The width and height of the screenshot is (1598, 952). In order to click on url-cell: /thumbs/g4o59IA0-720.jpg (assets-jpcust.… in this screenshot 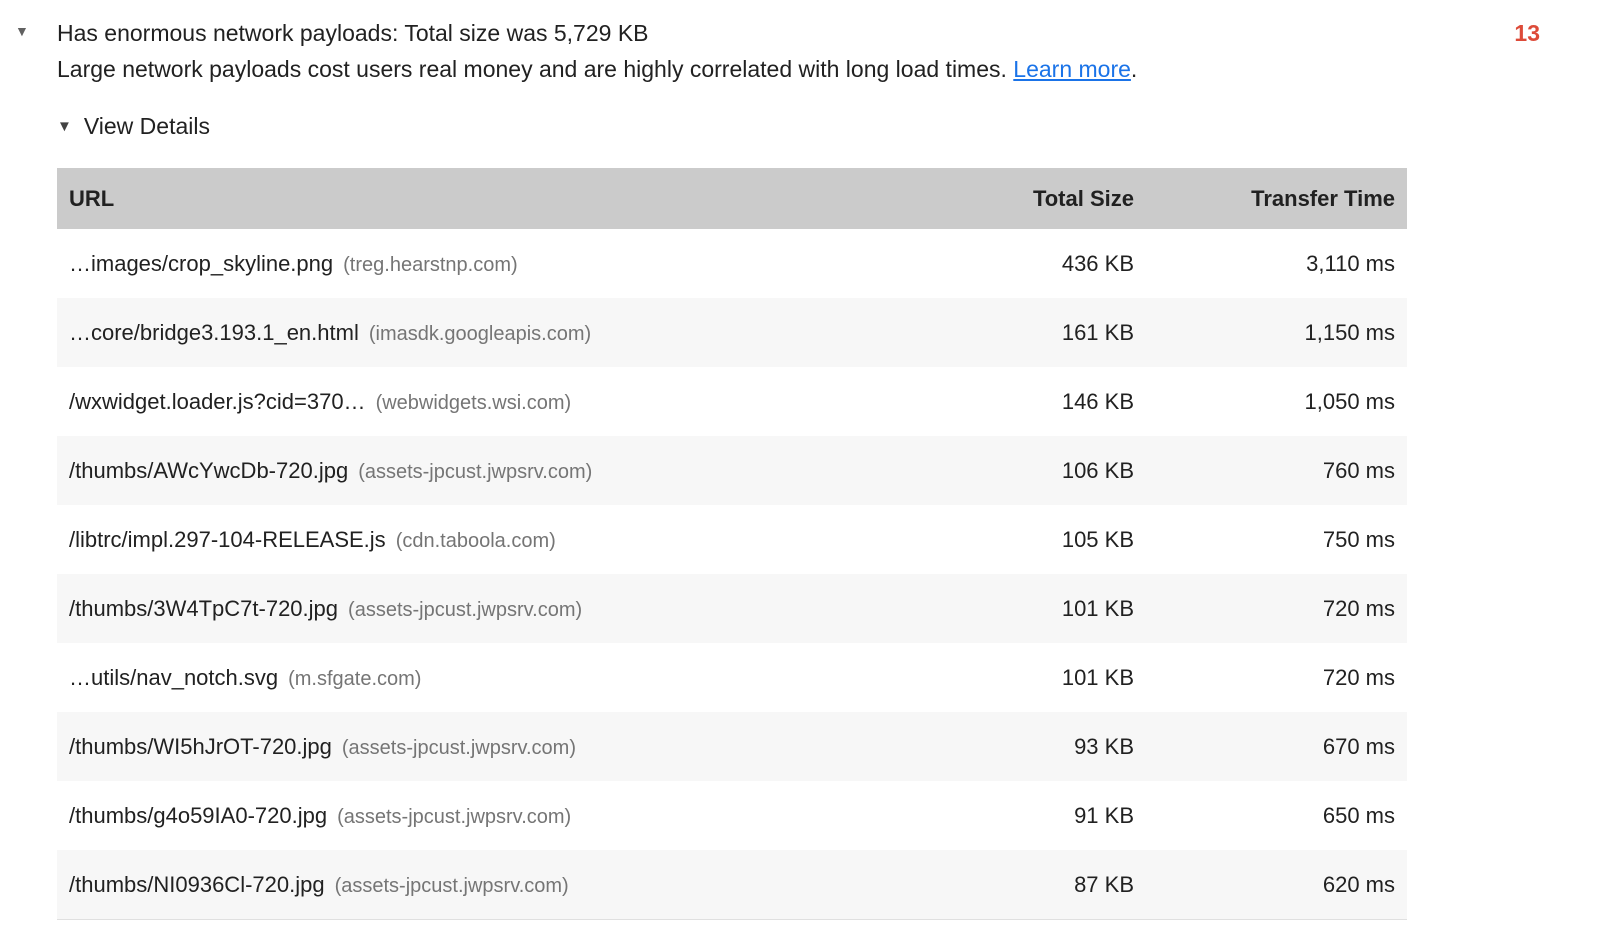, I will do `click(511, 816)`.